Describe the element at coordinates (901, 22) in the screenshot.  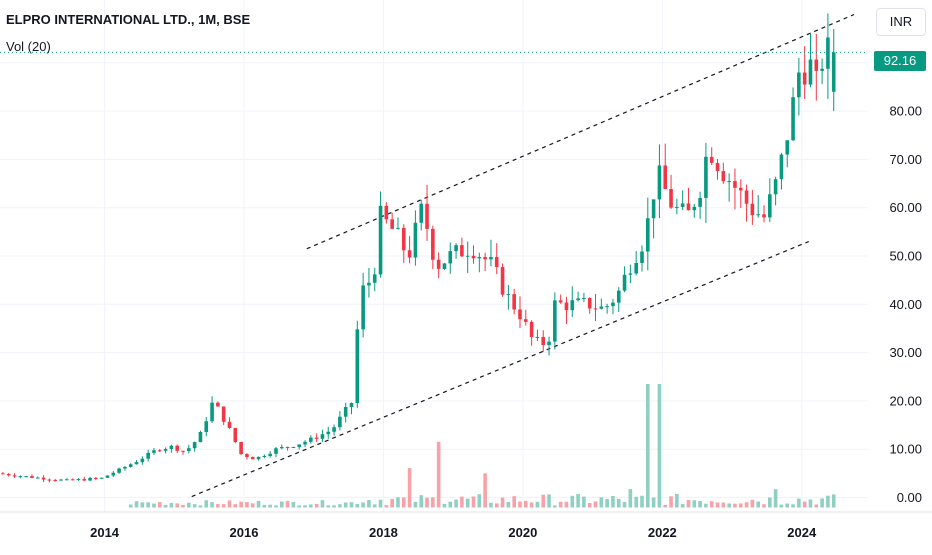
I see `currency-selector: INR` at that location.